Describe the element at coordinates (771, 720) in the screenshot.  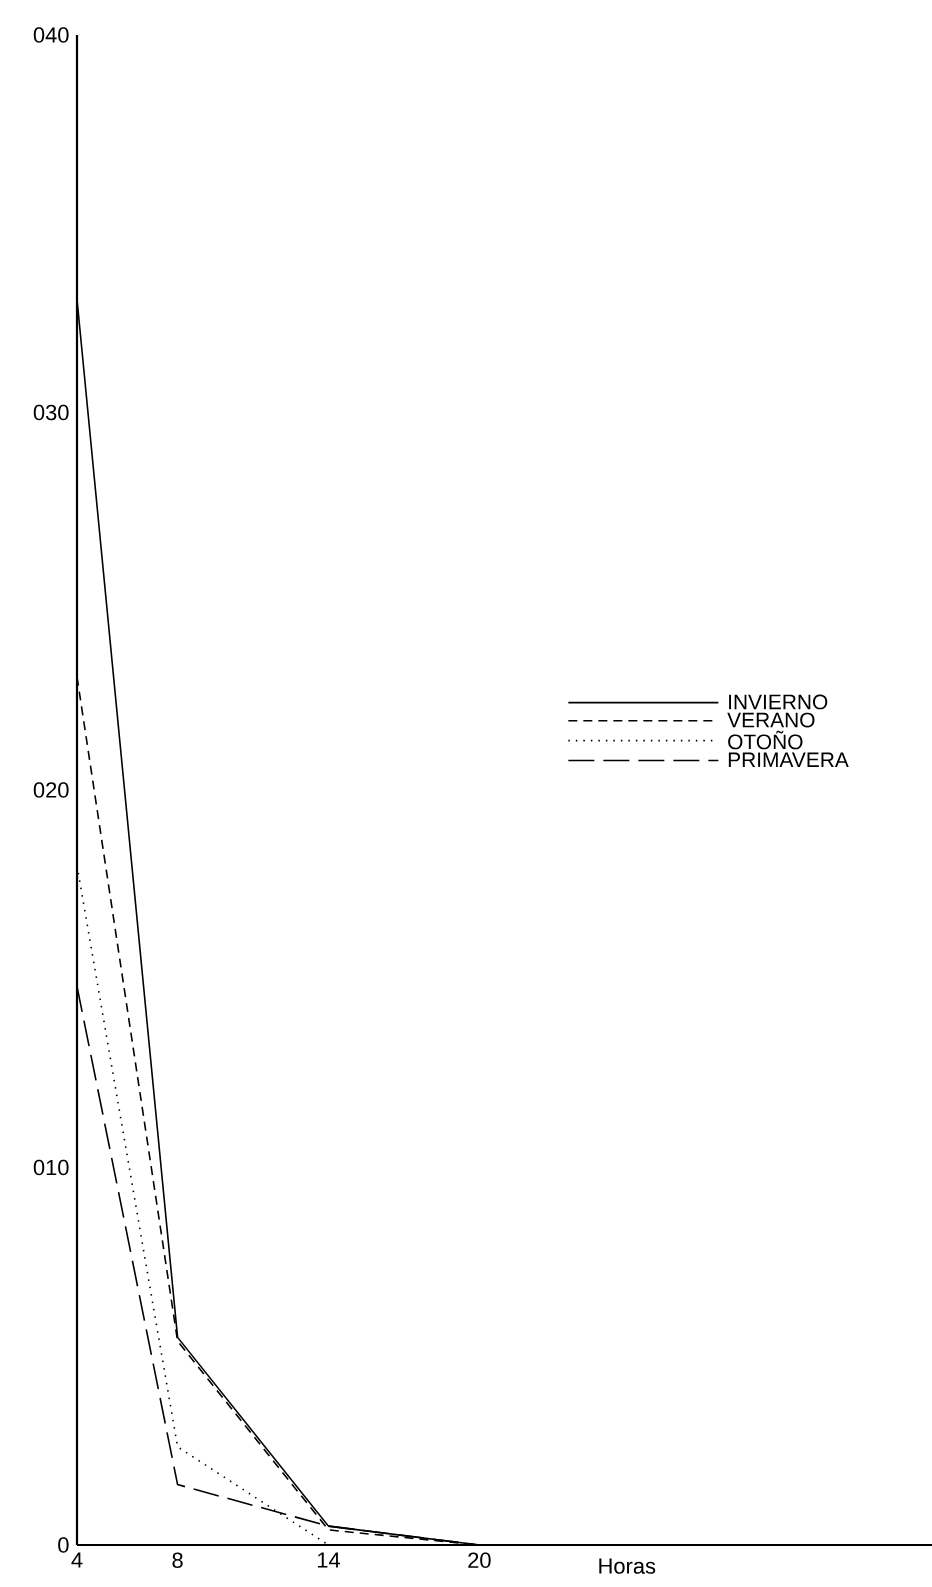
I see `text: VERANO` at that location.